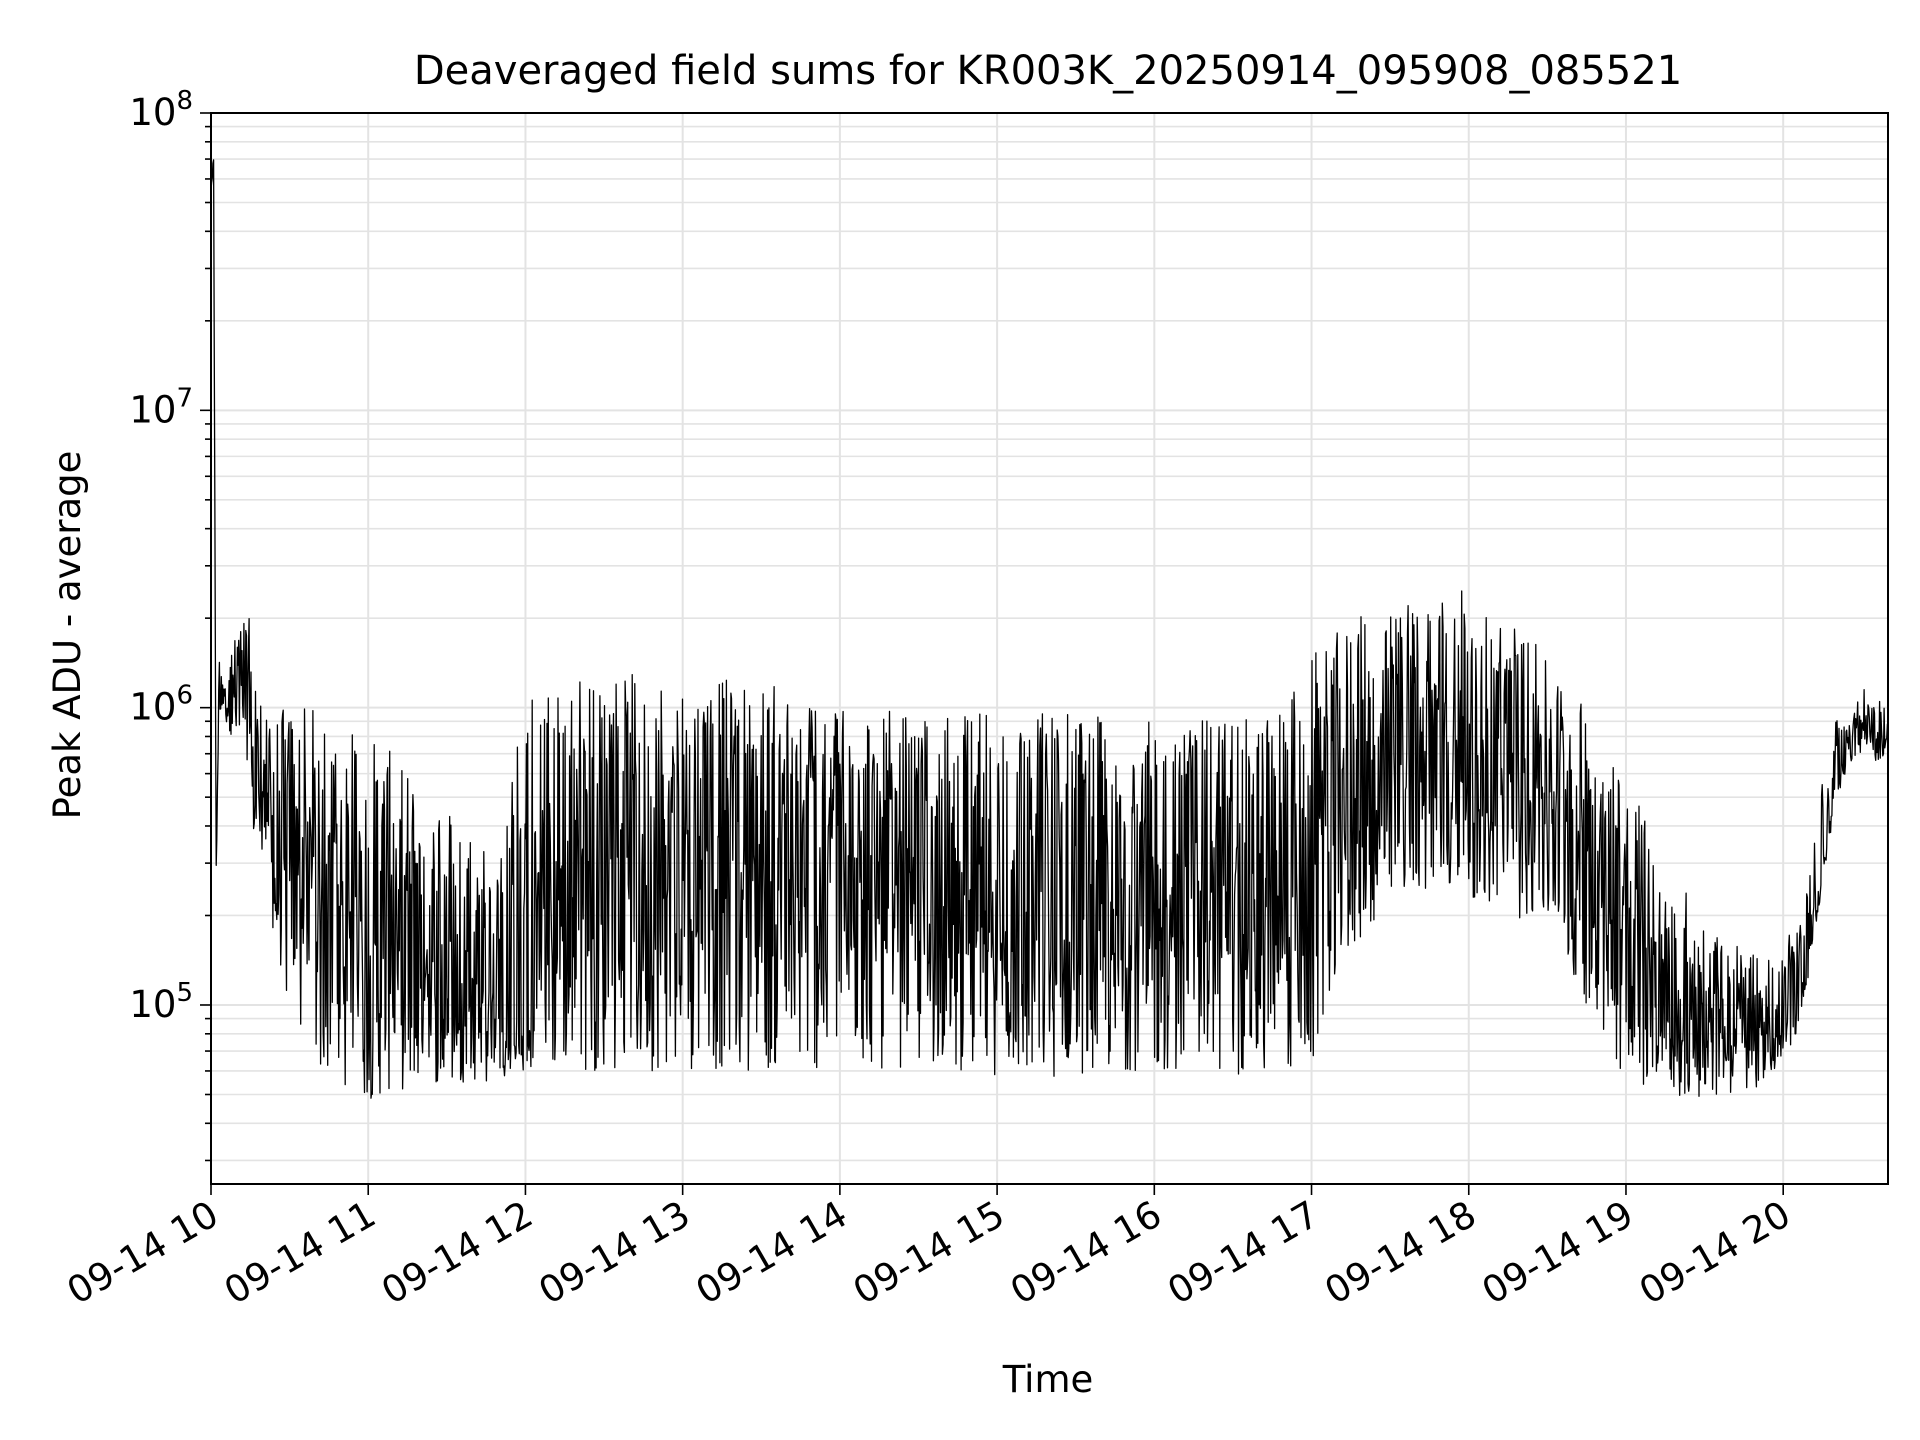  I want to click on x-axis-label: Time, so click(1048, 1379).